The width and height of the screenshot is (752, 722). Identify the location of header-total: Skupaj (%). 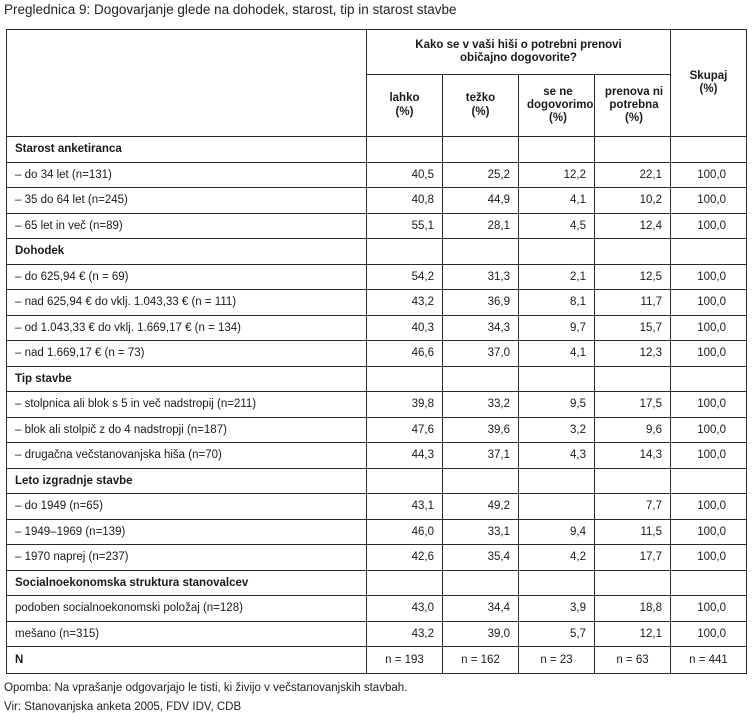
(708, 83).